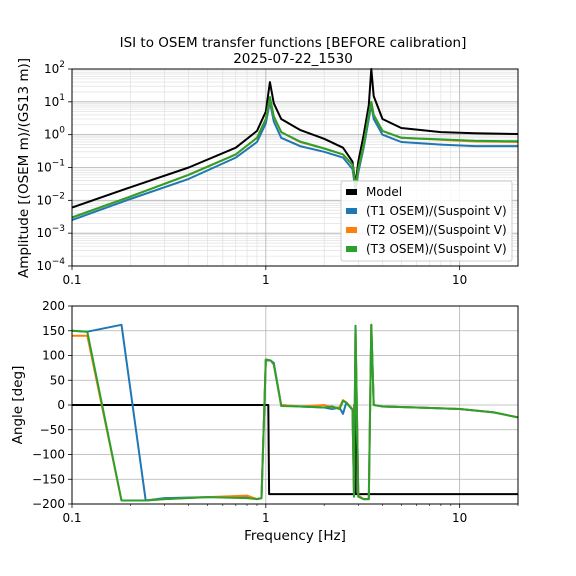 This screenshot has width=576, height=576. What do you see at coordinates (24, 168) in the screenshot?
I see `amplitude-y-axis-label: Amplitude [(OSEM m)/(GS13 m)]` at bounding box center [24, 168].